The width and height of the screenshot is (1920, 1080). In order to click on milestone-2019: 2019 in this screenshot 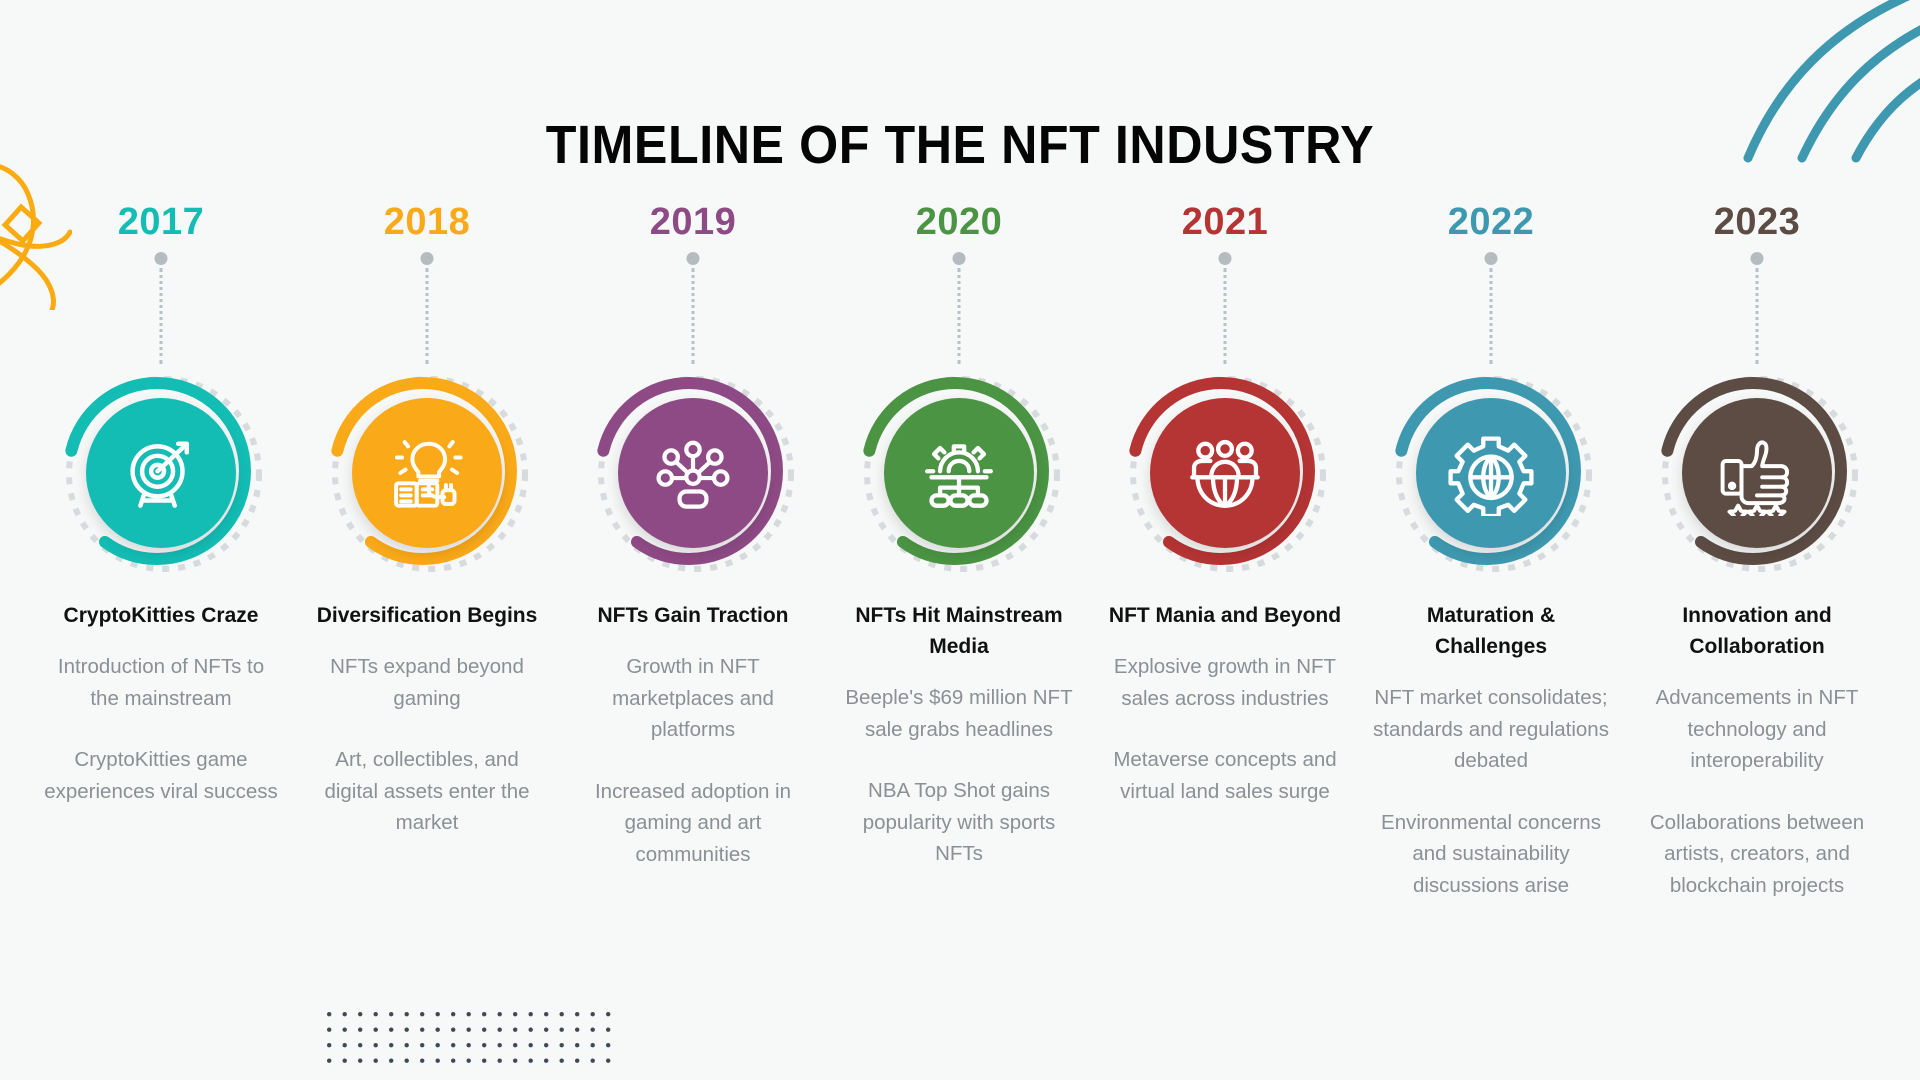, I will do `click(693, 550)`.